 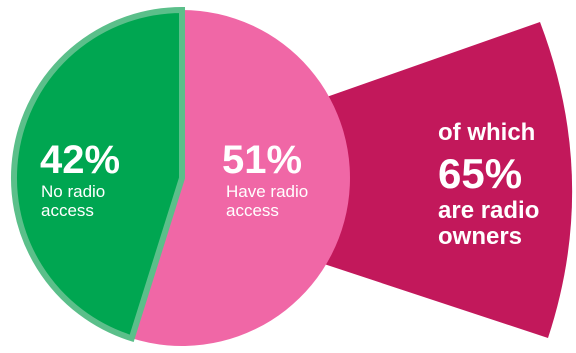 What do you see at coordinates (480, 173) in the screenshot?
I see `label-breakout-value: 65%` at bounding box center [480, 173].